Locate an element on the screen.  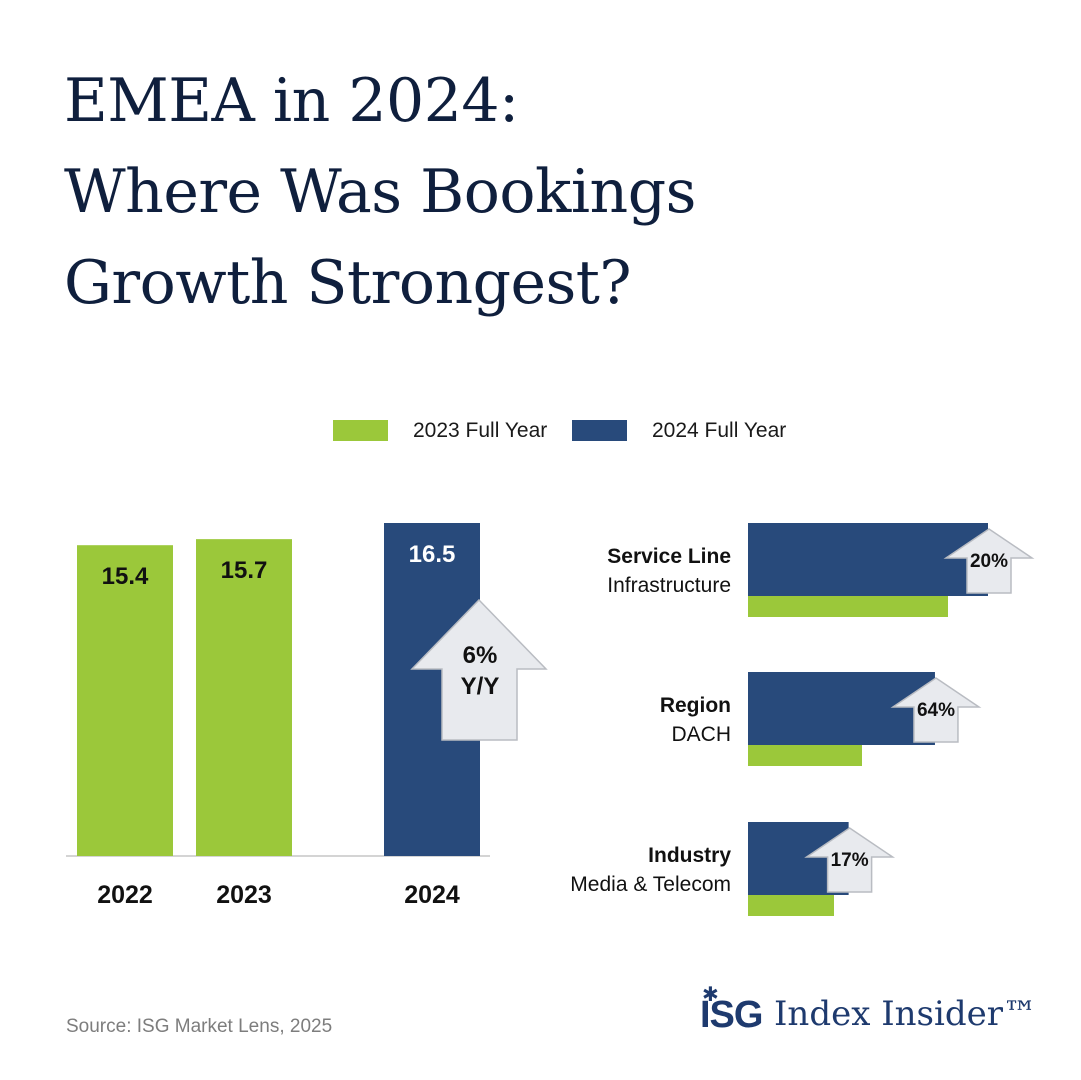
growth-label-2: 17% is located at coordinates (850, 860).